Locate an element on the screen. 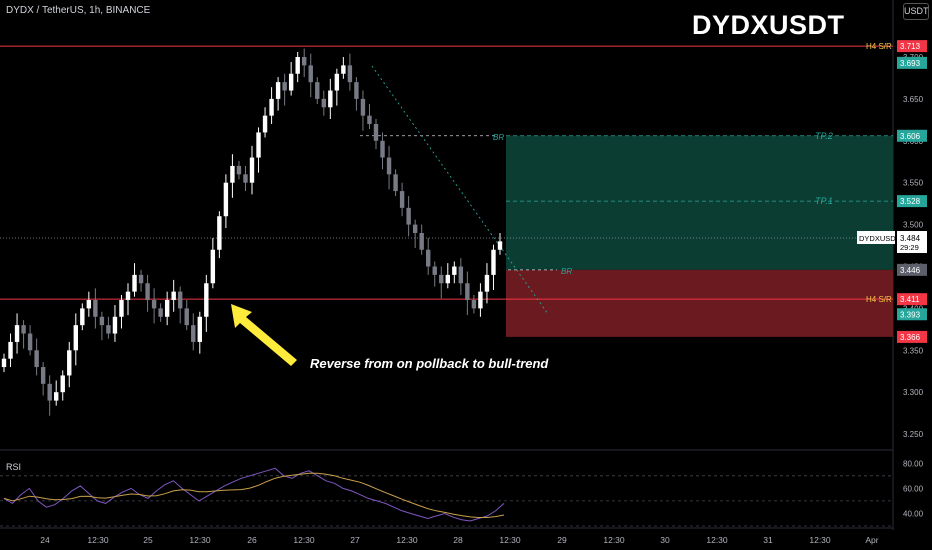 This screenshot has width=932, height=550. price-tick-label: 3.500 is located at coordinates (913, 225).